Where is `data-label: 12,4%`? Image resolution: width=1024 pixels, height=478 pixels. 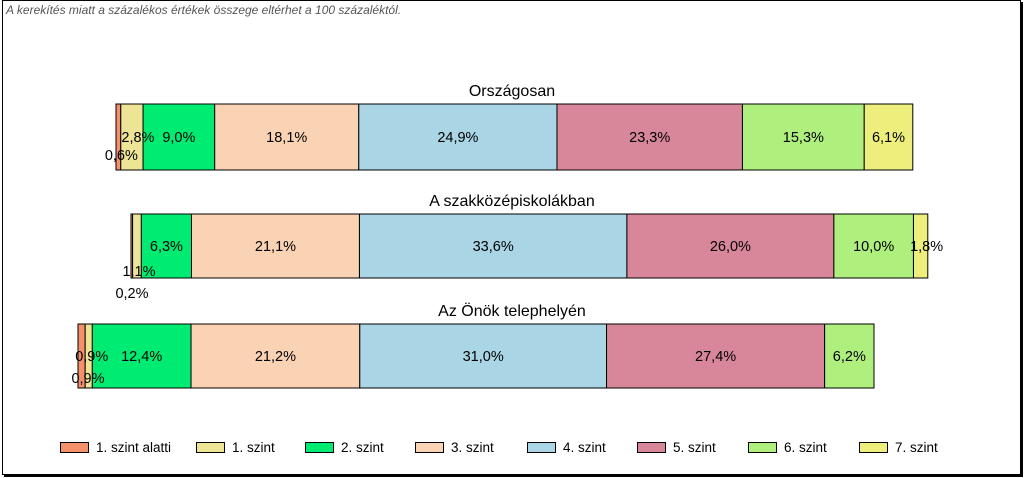 data-label: 12,4% is located at coordinates (141, 357).